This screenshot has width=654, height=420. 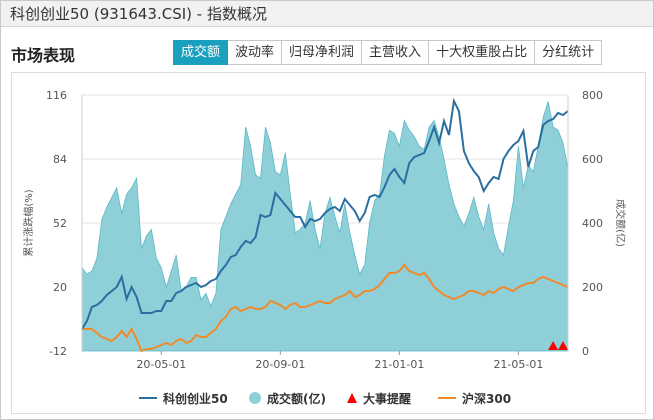 I want to click on chart-legend: 科创创业50 成交额(亿) 大事提醒 沪深300, so click(x=327, y=398).